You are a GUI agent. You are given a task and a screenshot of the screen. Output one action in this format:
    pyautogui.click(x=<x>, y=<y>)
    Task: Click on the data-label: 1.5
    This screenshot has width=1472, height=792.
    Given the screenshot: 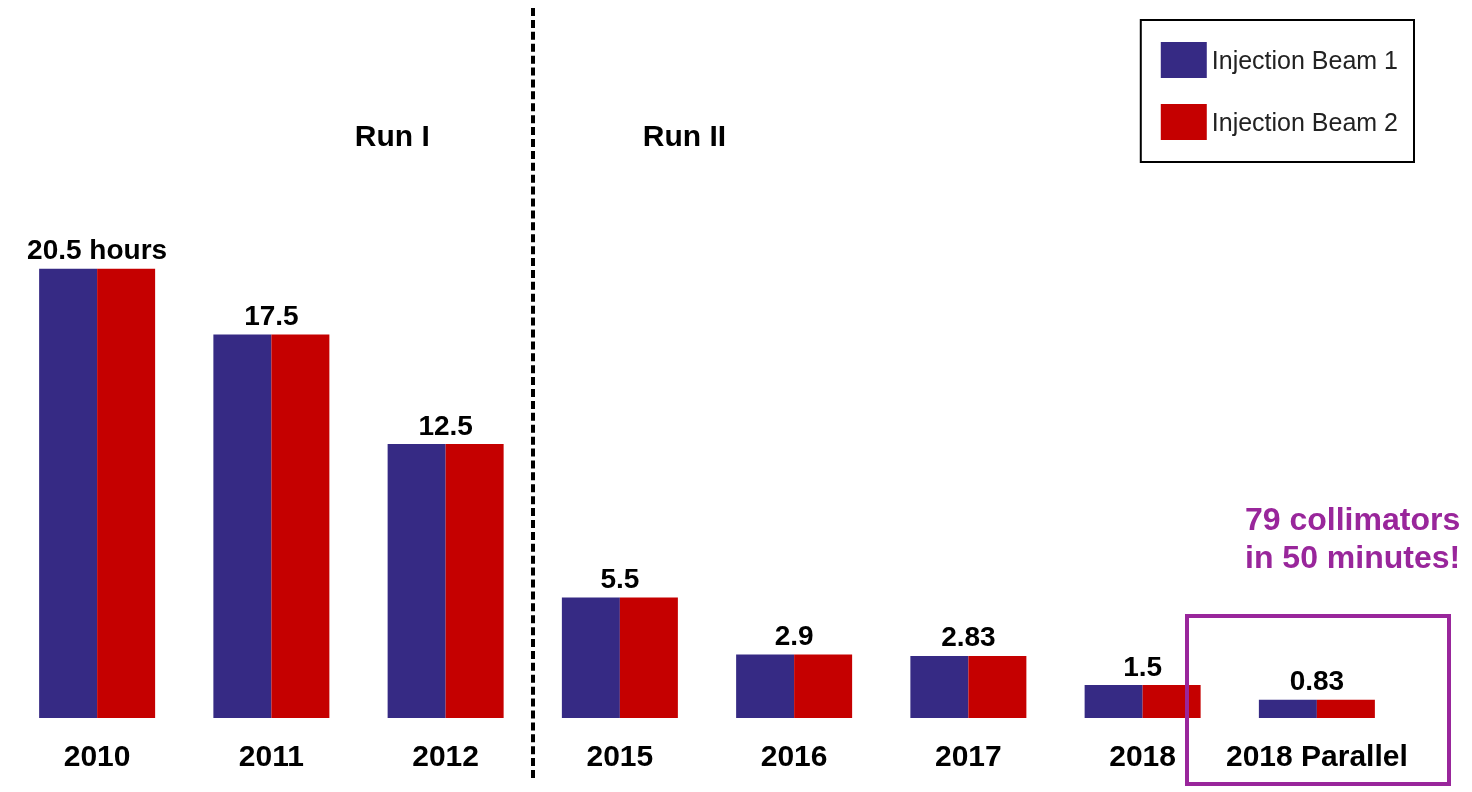 What is the action you would take?
    pyautogui.click(x=1143, y=666)
    